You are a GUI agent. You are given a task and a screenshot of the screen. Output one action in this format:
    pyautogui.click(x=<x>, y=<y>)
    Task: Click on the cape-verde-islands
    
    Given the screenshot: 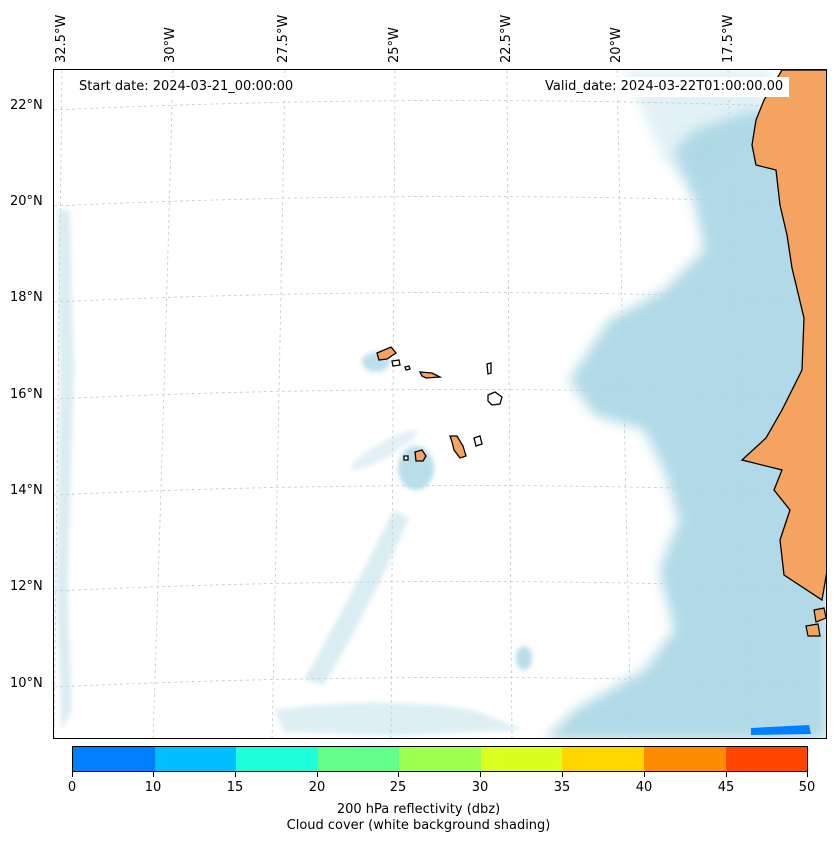 What is the action you would take?
    pyautogui.click(x=439, y=404)
    